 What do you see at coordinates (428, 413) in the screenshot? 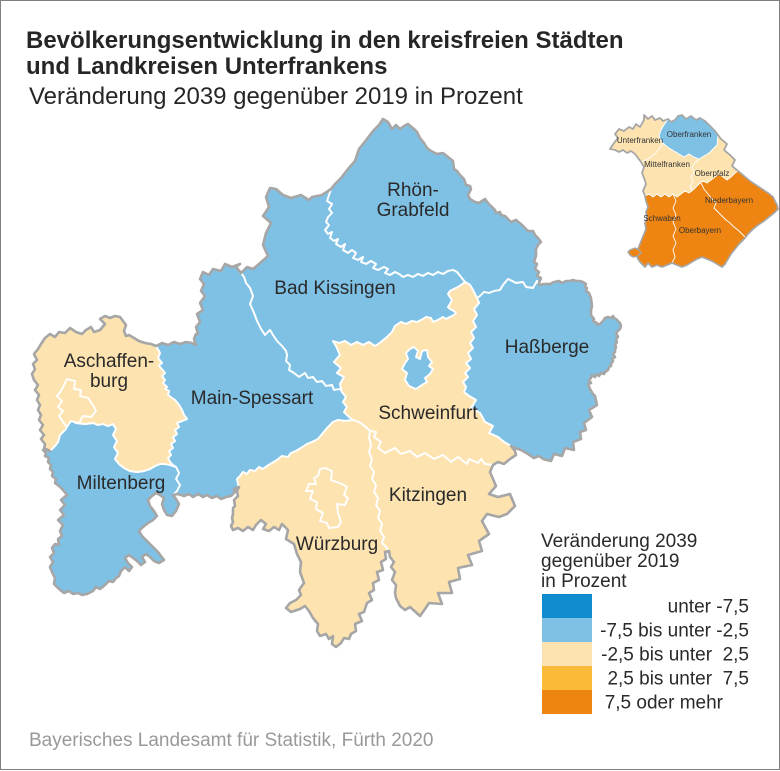
I see `svg-text: Schweinfurt` at bounding box center [428, 413].